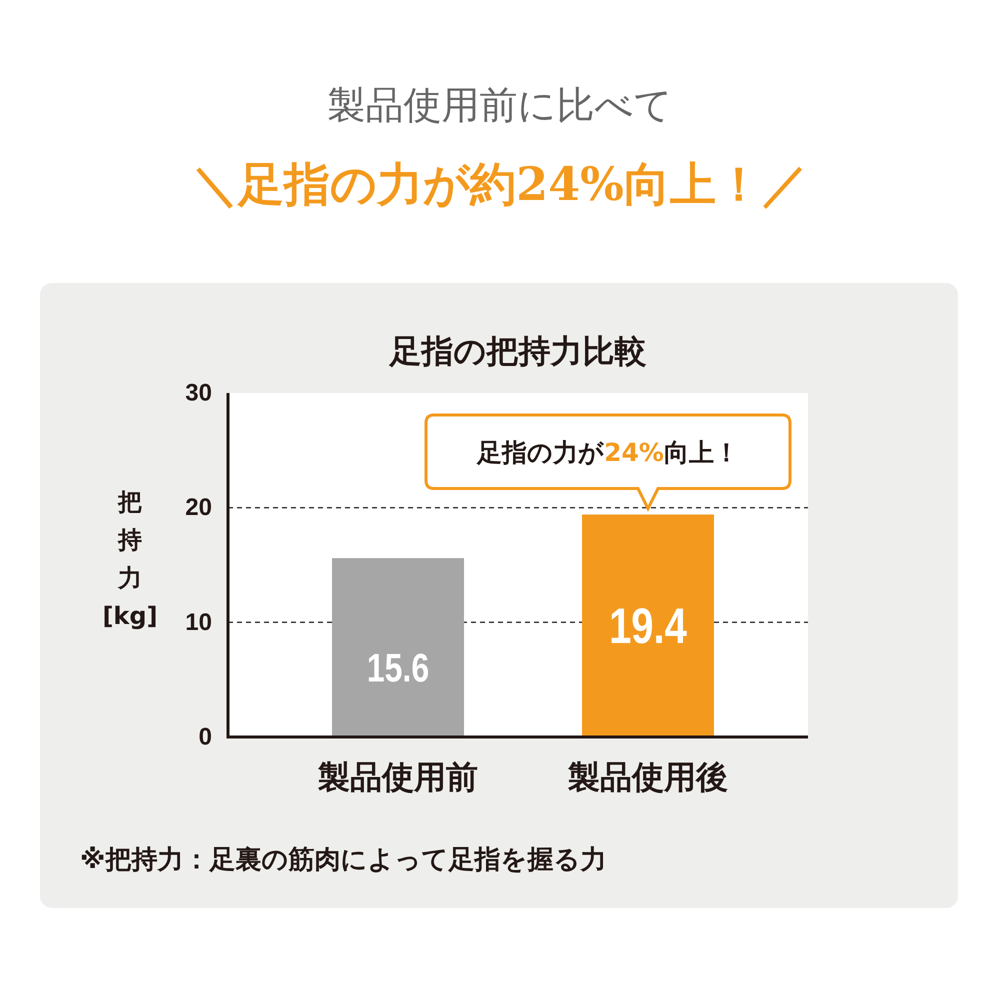  What do you see at coordinates (198, 393) in the screenshot?
I see `y-tick-label: 30` at bounding box center [198, 393].